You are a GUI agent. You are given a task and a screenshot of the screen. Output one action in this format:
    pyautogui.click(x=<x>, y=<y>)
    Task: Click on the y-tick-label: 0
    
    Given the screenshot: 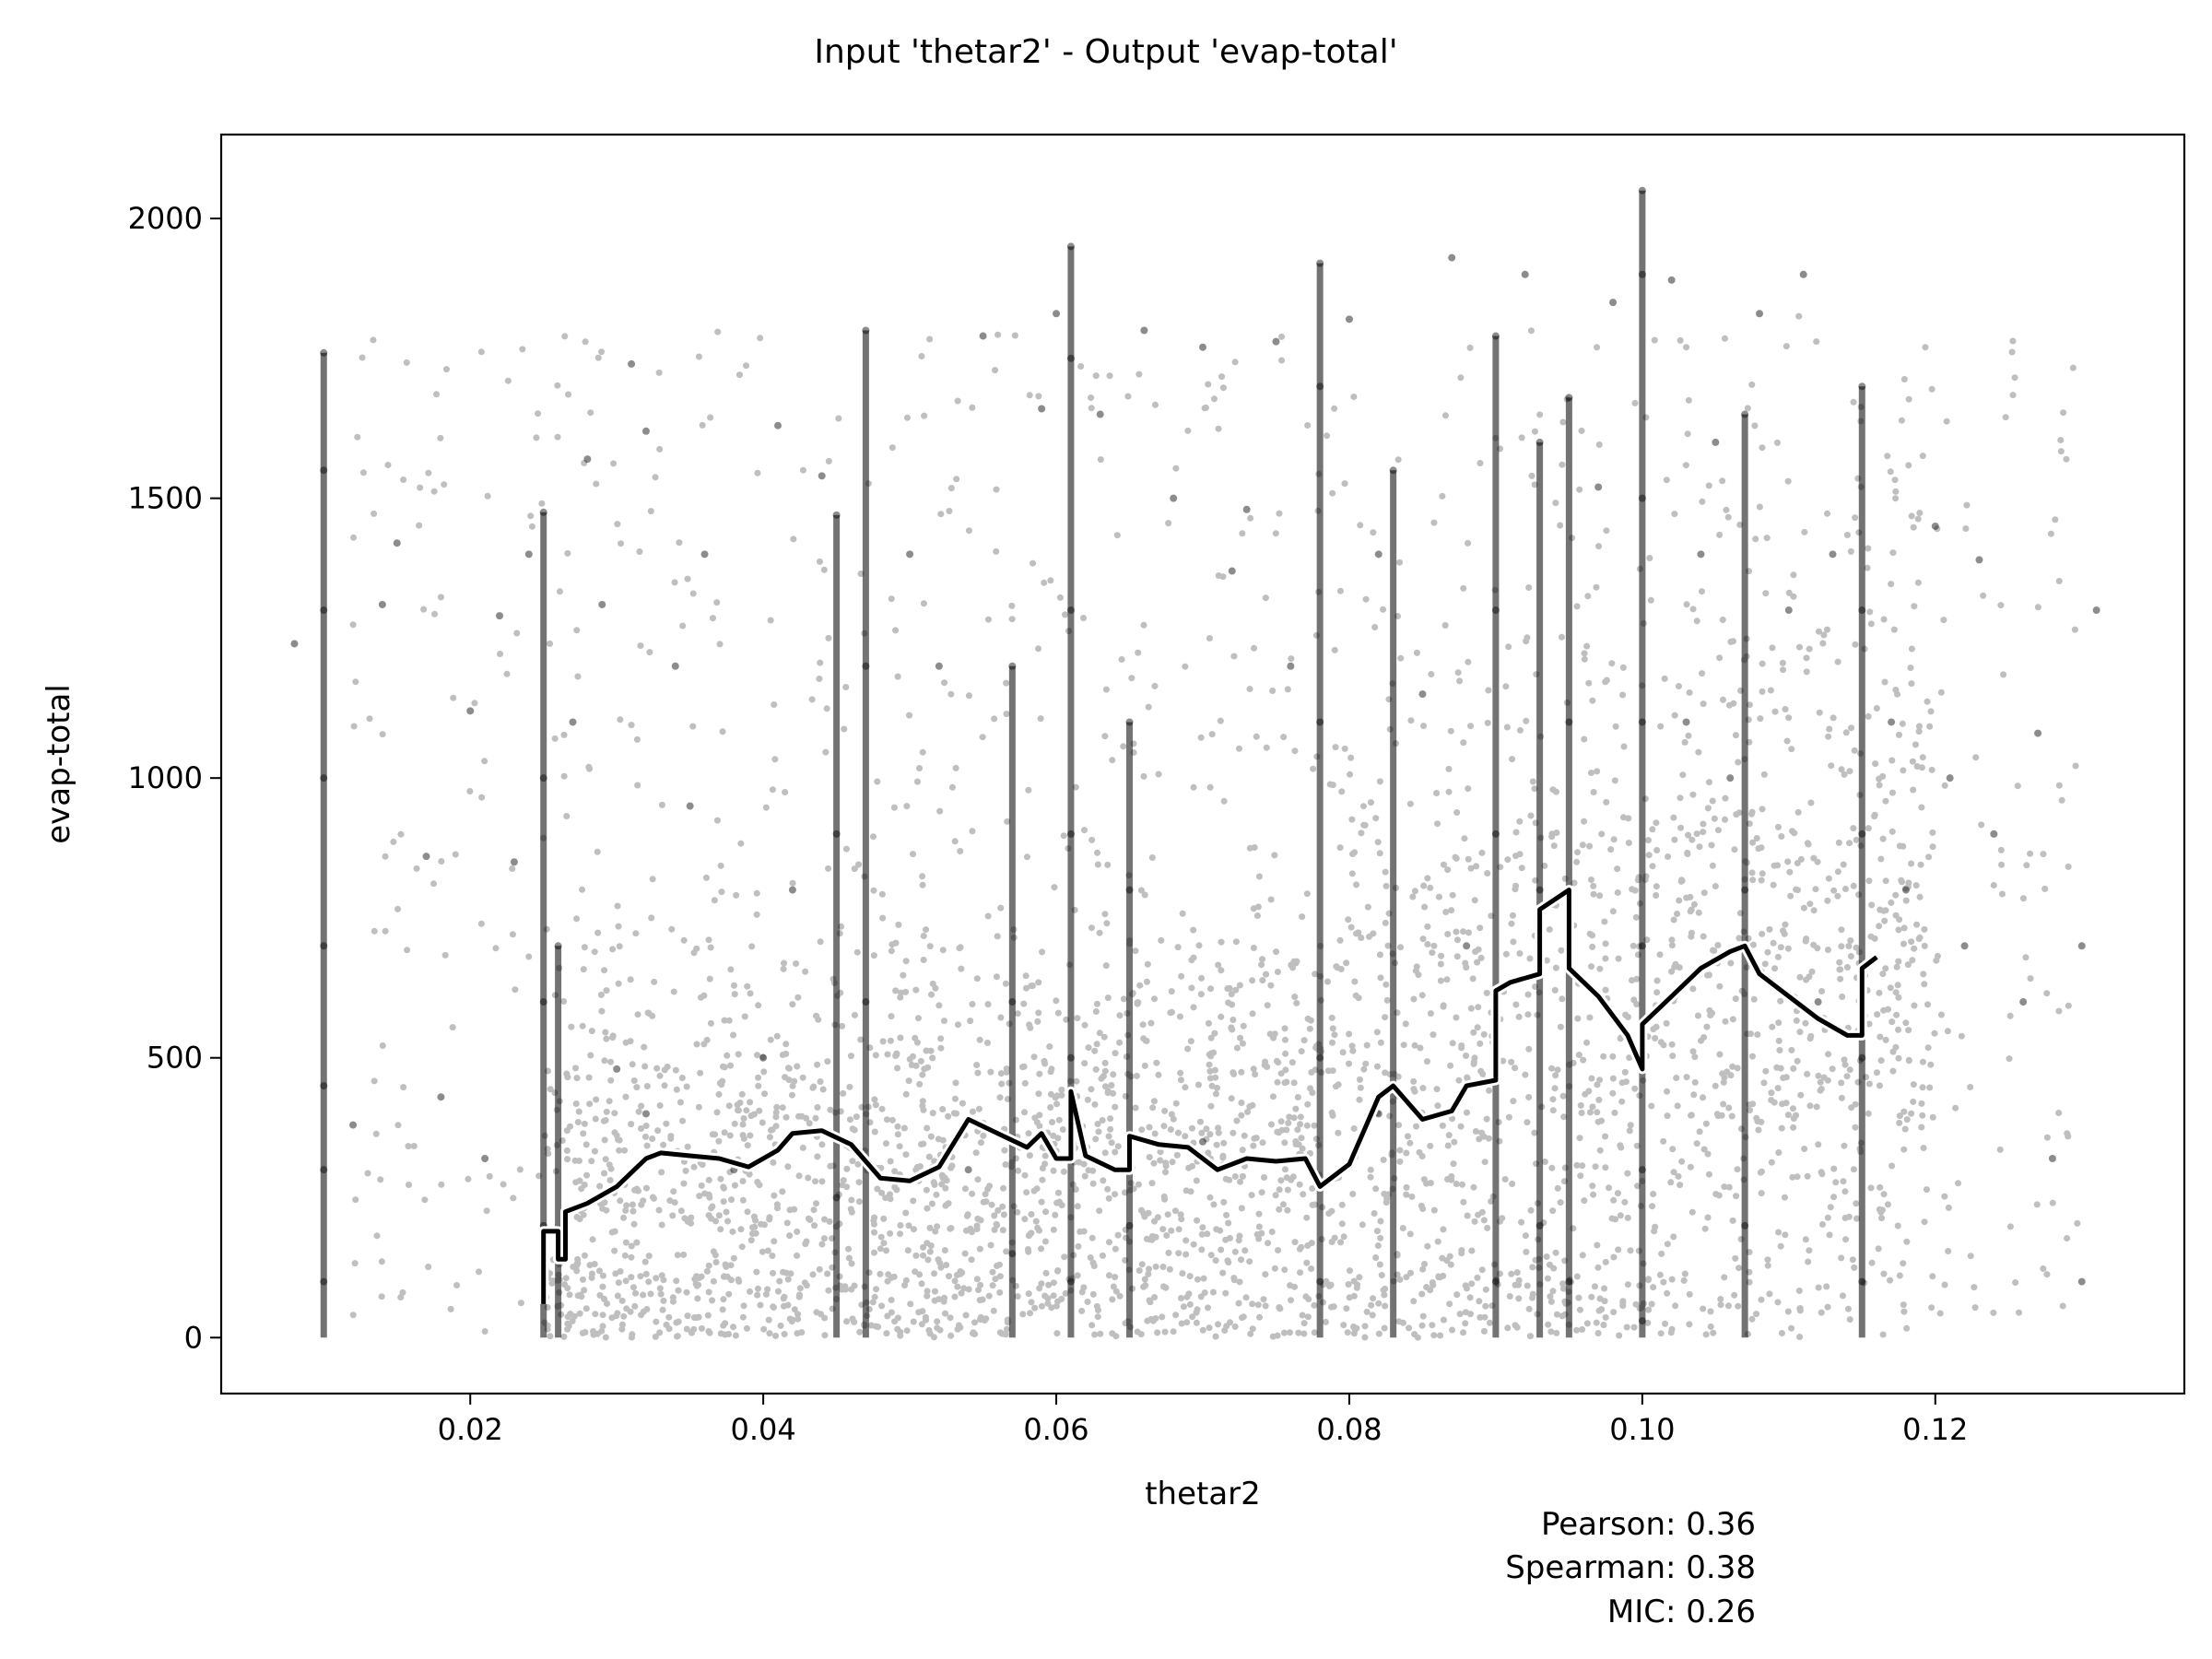 What is the action you would take?
    pyautogui.click(x=193, y=1337)
    